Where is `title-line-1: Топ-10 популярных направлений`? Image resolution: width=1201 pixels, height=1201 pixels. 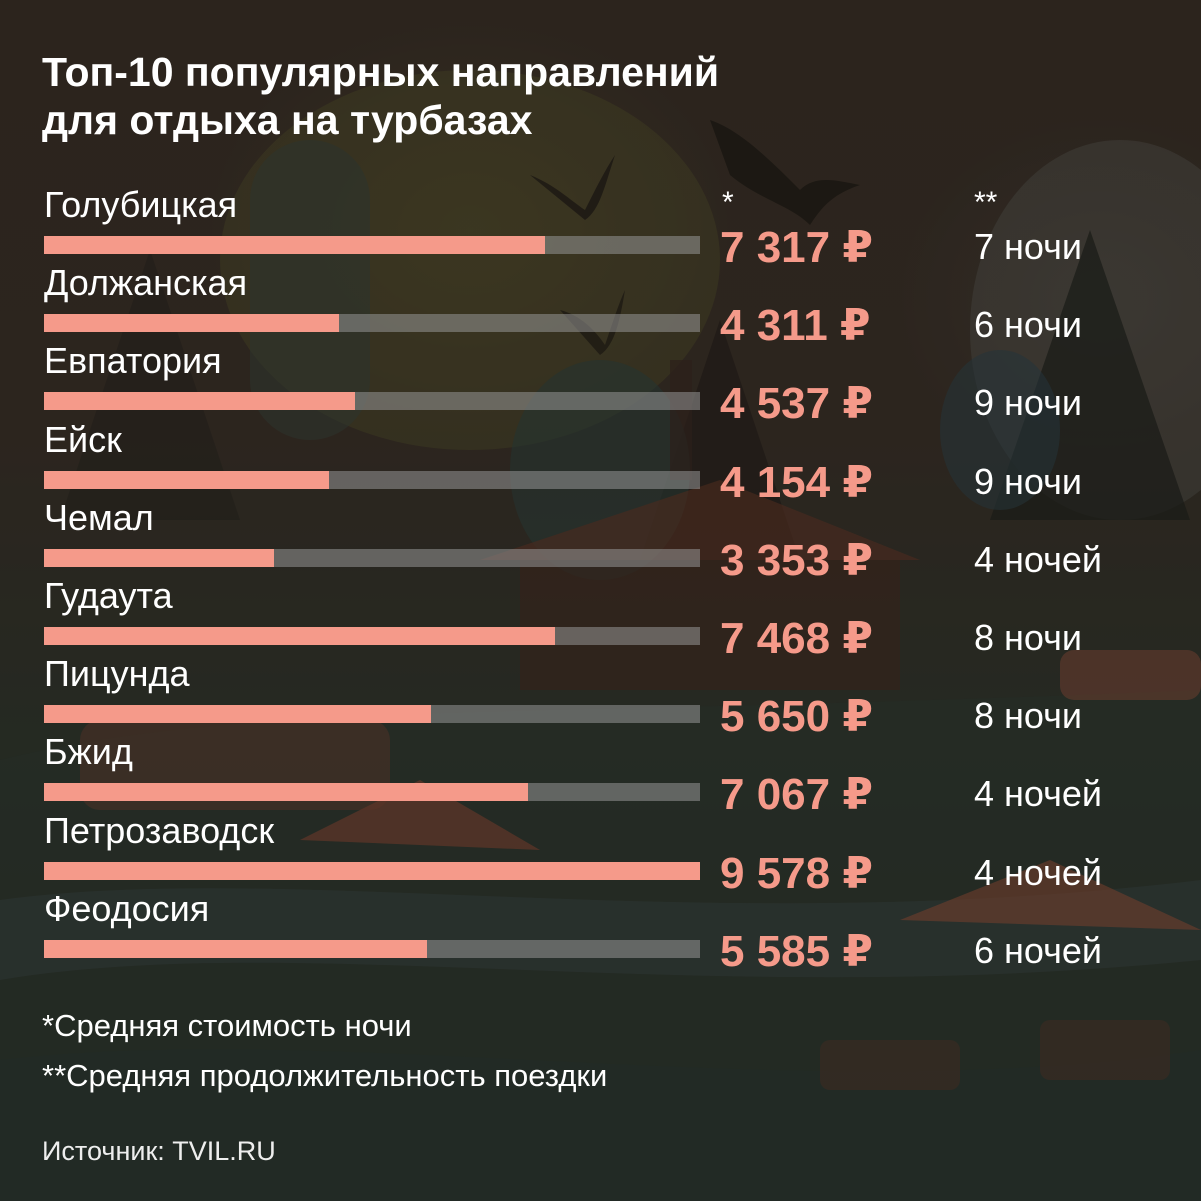 title-line-1: Топ-10 популярных направлений is located at coordinates (381, 72).